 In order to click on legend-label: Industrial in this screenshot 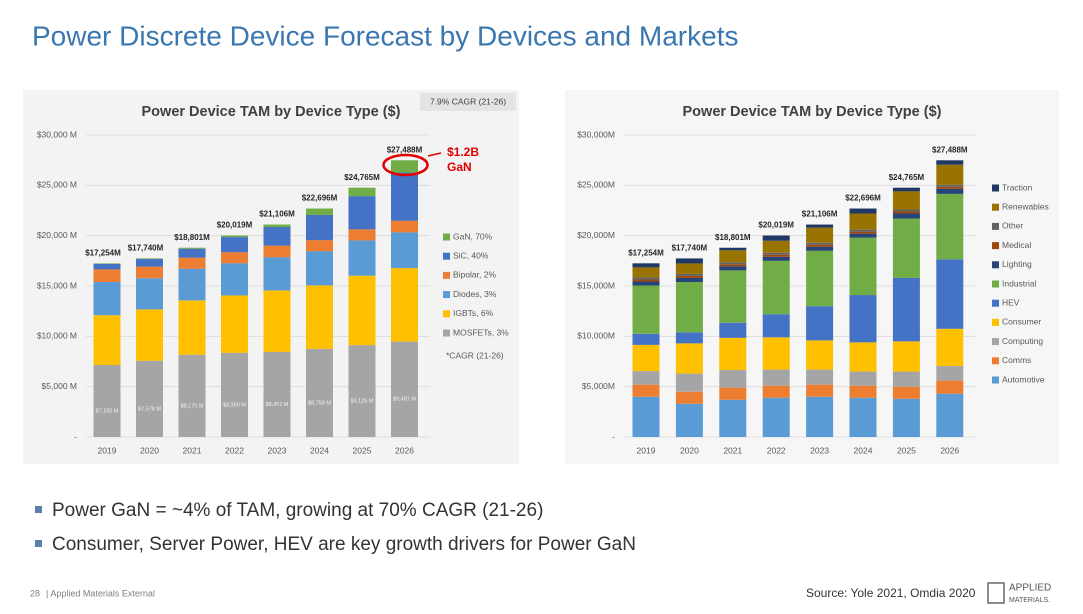, I will do `click(1019, 283)`.